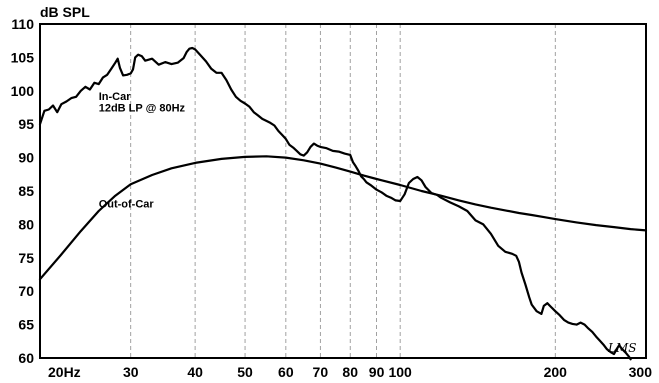 The height and width of the screenshot is (383, 659). What do you see at coordinates (245, 372) in the screenshot?
I see `x-tick-label-50: 50` at bounding box center [245, 372].